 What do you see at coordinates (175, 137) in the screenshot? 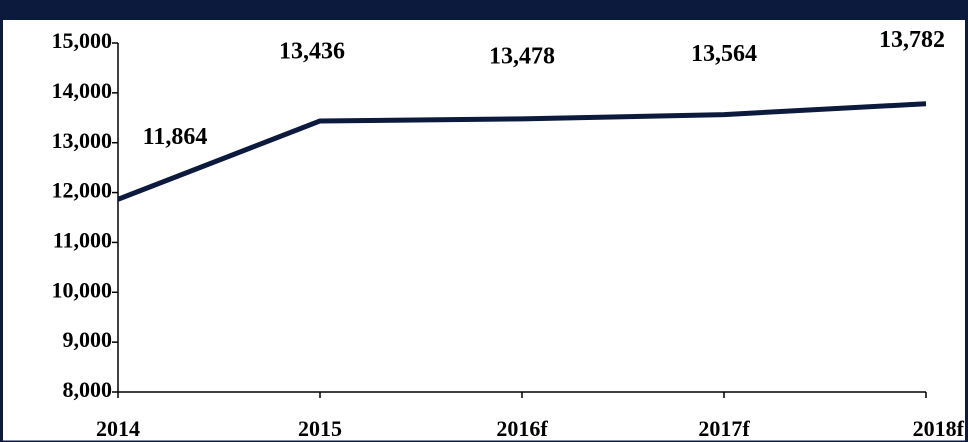
I see `data-label: 11,864` at bounding box center [175, 137].